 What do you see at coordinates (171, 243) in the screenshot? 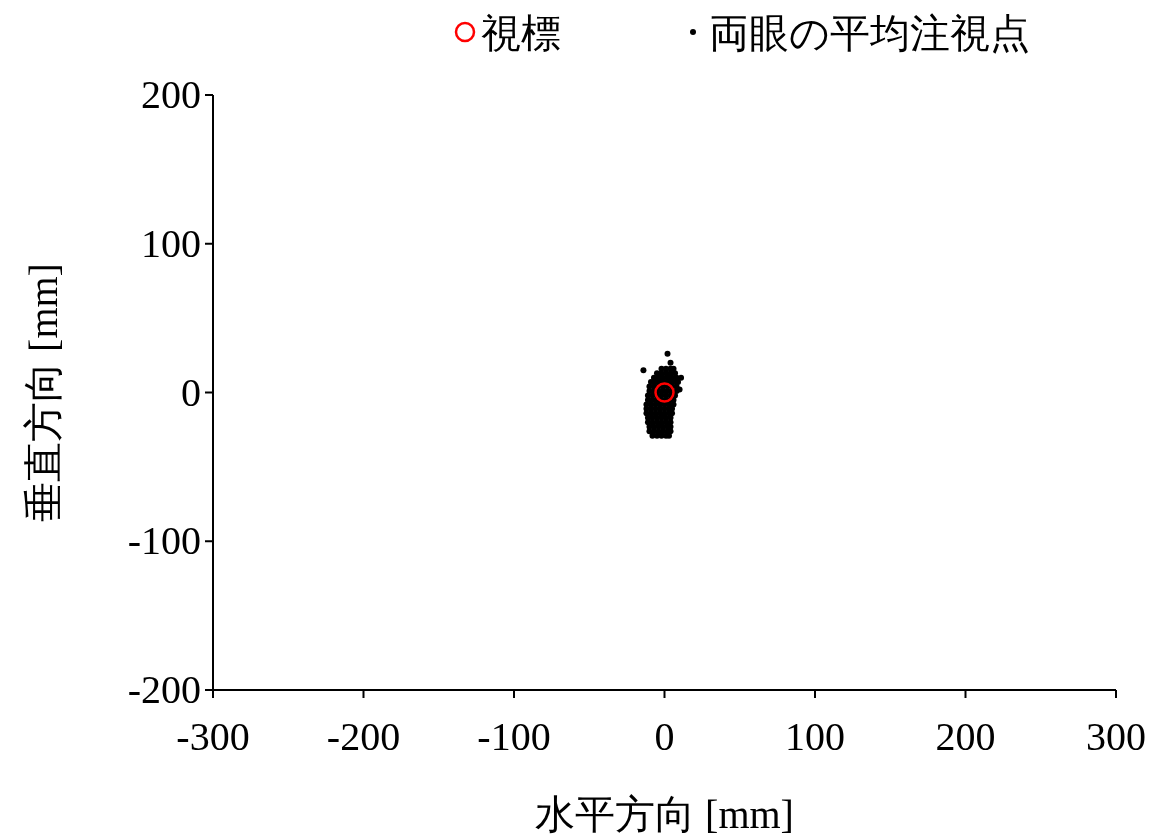
I see `y-tick-label: 100` at bounding box center [171, 243].